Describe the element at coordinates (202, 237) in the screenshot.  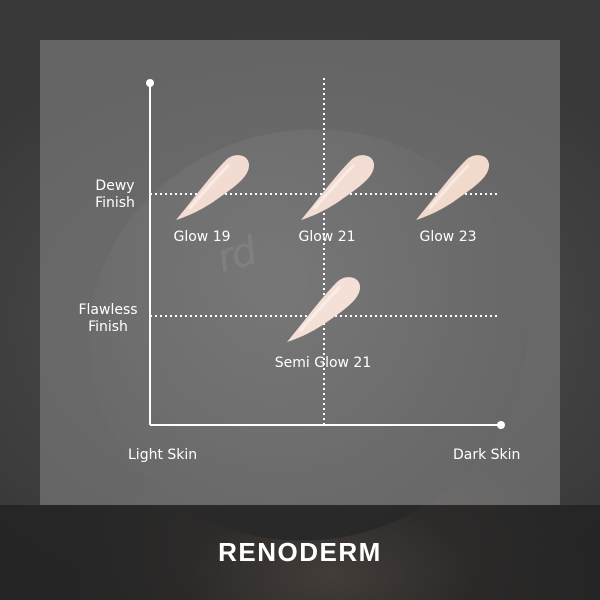
I see `shade-label-glow-19: Glow 19` at that location.